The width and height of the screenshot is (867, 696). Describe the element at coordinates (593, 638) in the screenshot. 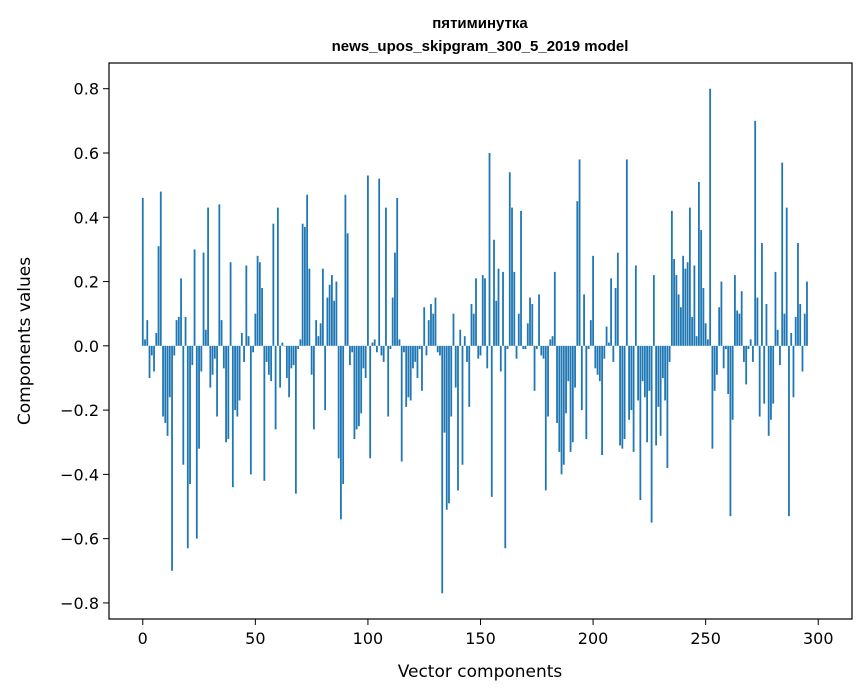

I see `x-tick-label: 200` at that location.